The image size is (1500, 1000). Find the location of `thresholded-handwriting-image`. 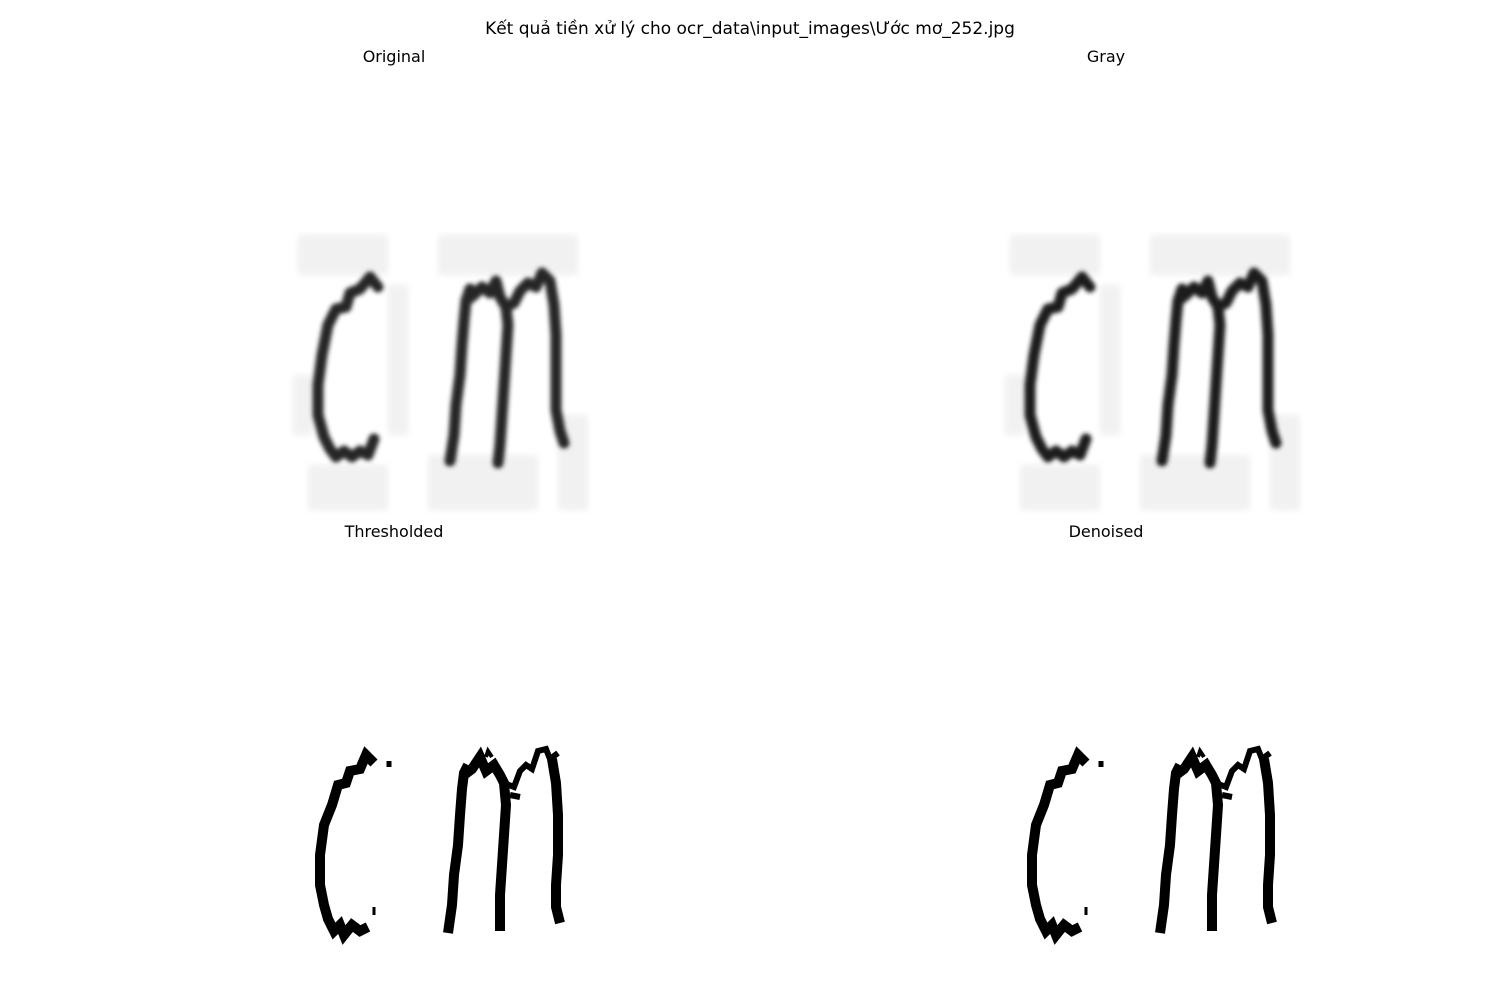

thresholded-handwriting-image is located at coordinates (440, 845).